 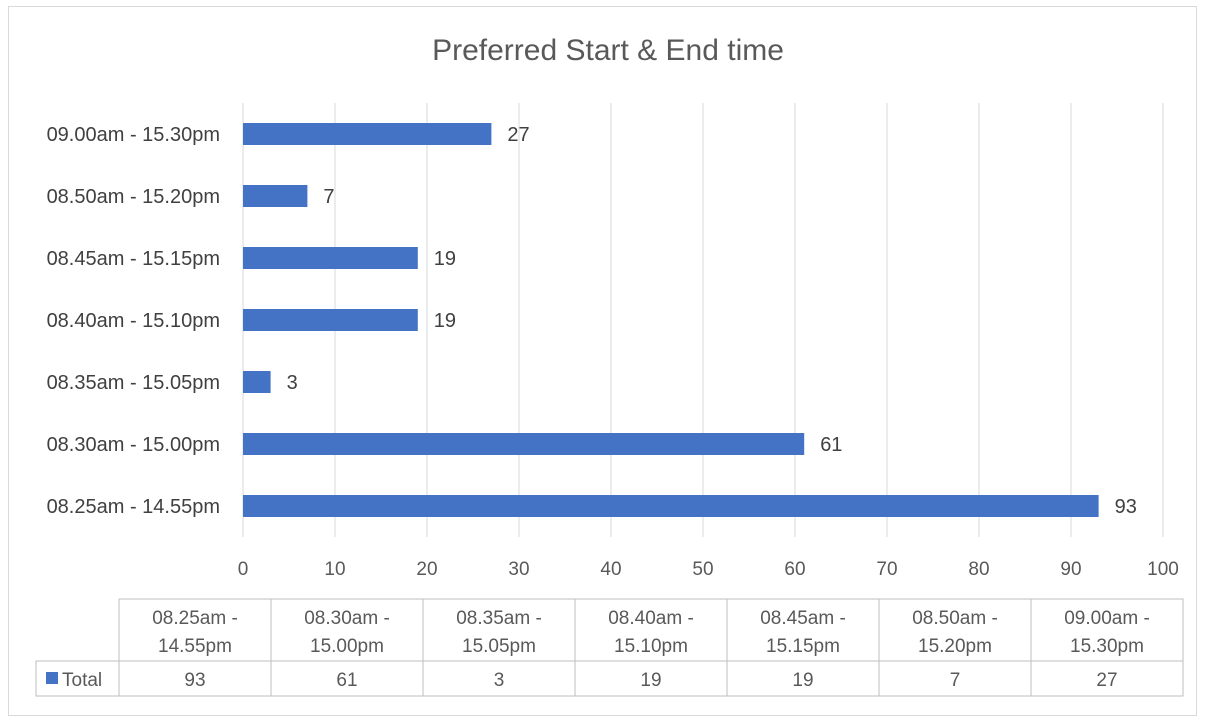 I want to click on x-tick-60: 60, so click(x=794, y=569).